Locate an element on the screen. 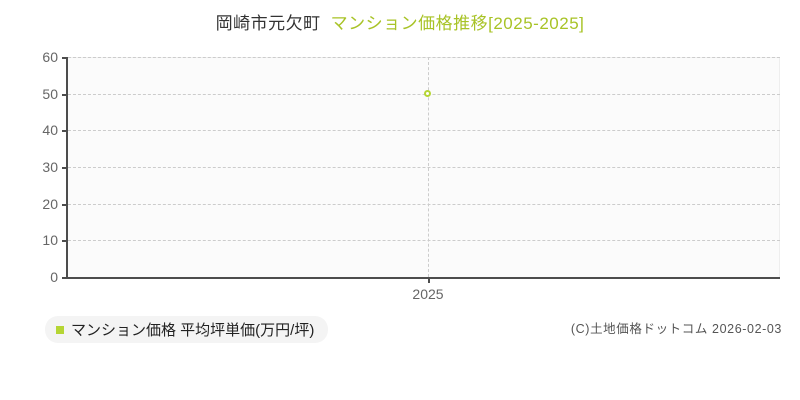  page-title: 岡崎市元欠町 マンション価格推移[2025-2025] is located at coordinates (400, 21).